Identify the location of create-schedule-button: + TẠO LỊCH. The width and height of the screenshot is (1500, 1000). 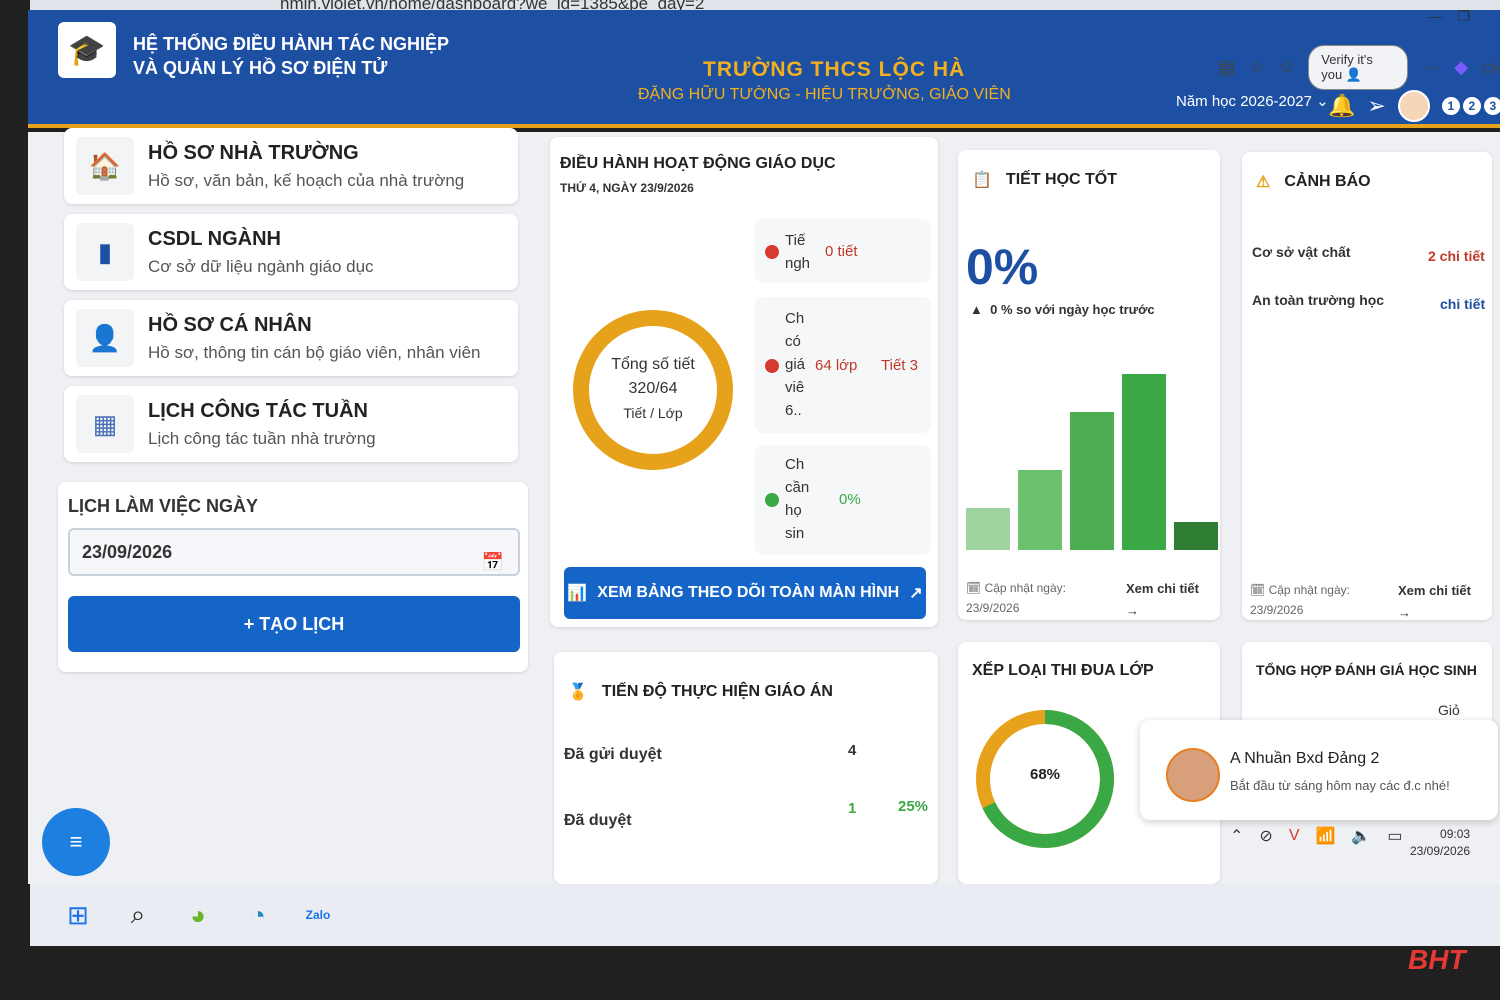
(294, 624).